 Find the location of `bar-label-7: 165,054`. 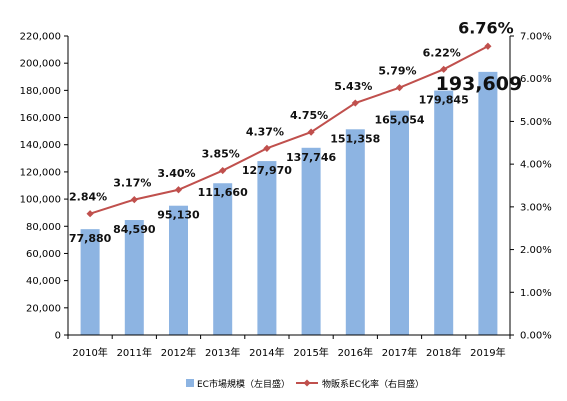

bar-label-7: 165,054 is located at coordinates (399, 120).